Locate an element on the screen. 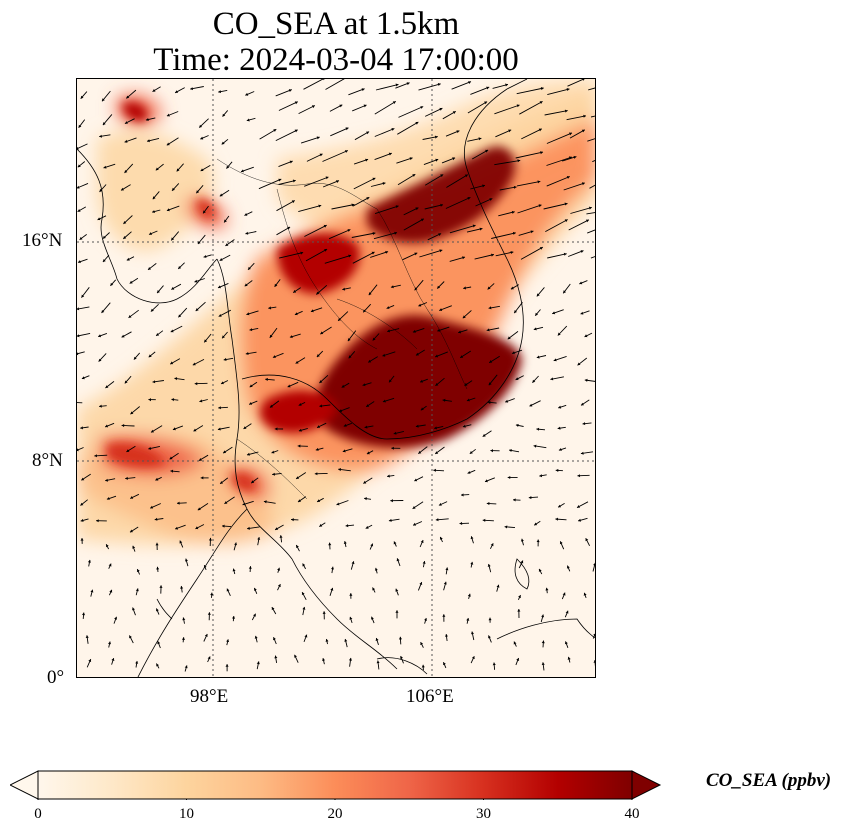 This screenshot has width=854, height=836. colorbar-tick-0: 0 is located at coordinates (38, 814).